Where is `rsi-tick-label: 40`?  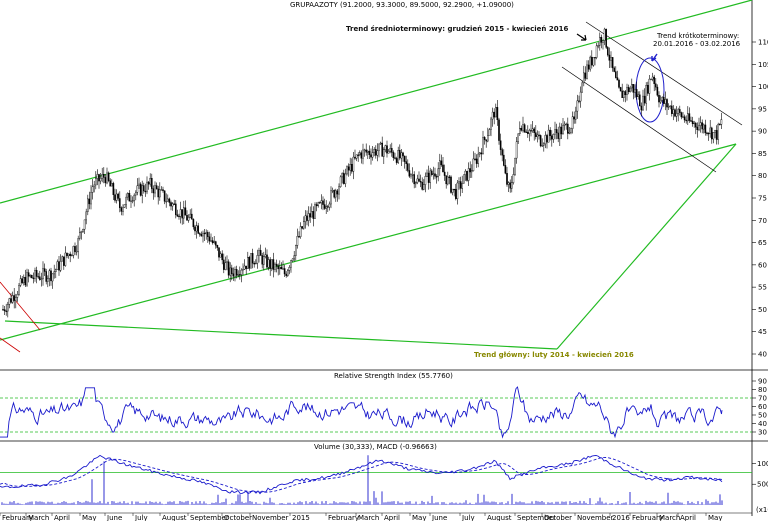 rsi-tick-label: 40 is located at coordinates (762, 424).